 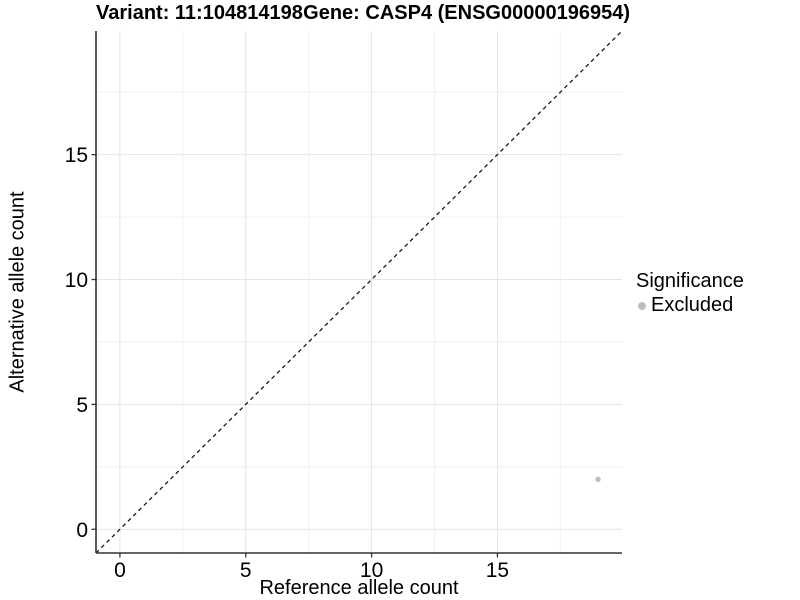 I want to click on x-tick-label: 15, so click(x=497, y=570).